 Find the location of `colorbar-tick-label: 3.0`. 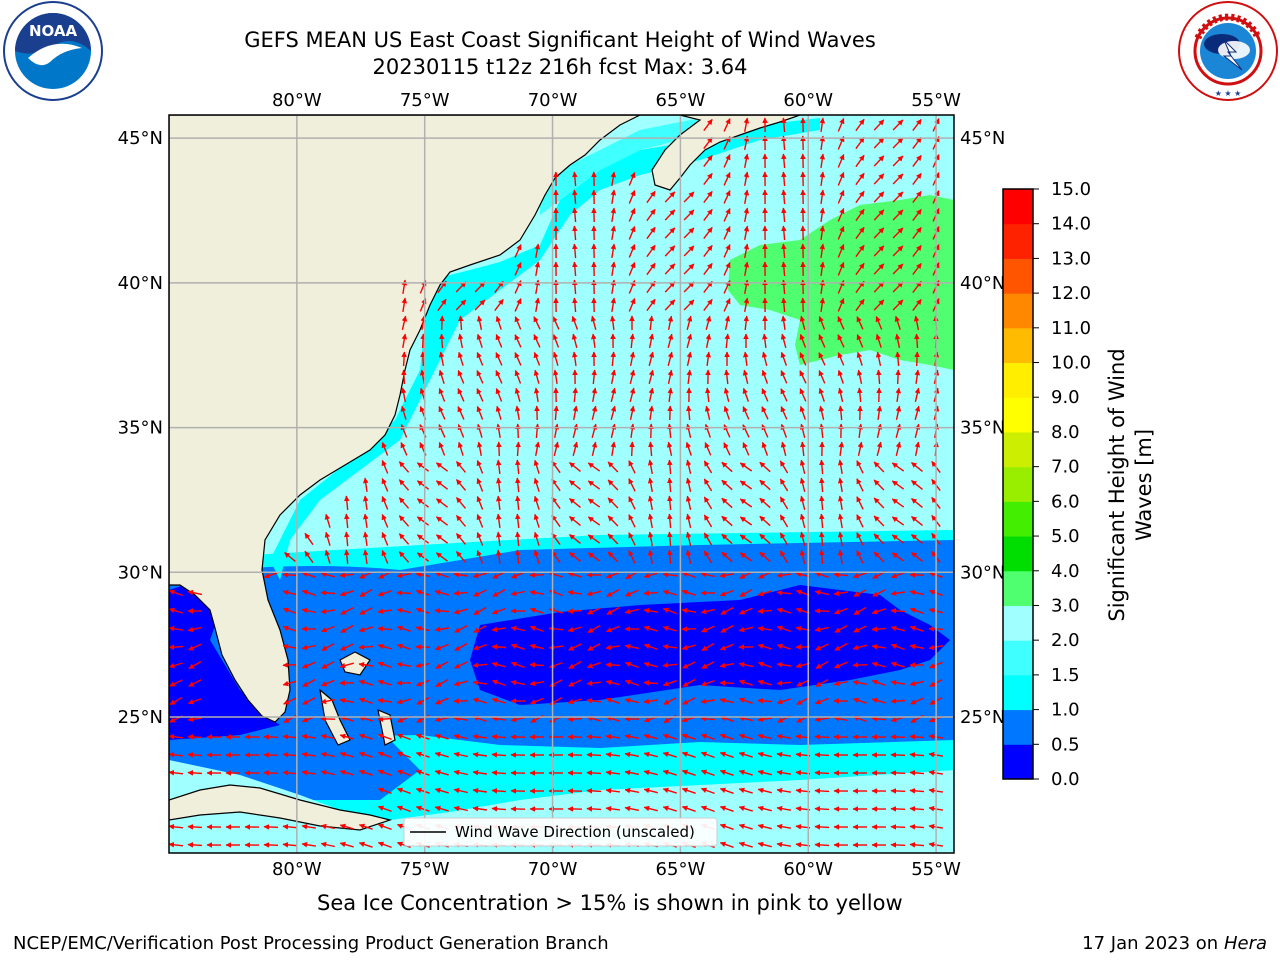

colorbar-tick-label: 3.0 is located at coordinates (1065, 605).